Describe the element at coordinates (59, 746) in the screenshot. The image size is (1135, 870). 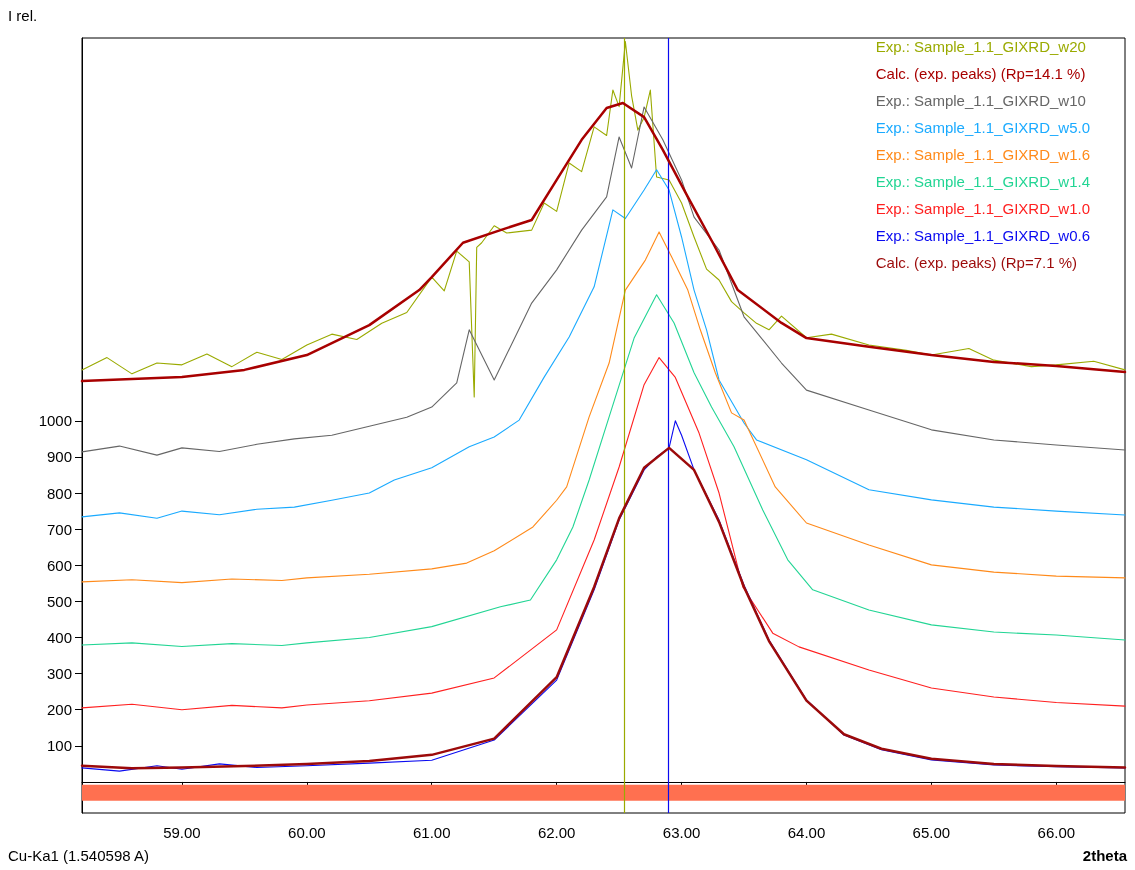
I see `y-tick-label: 100` at that location.